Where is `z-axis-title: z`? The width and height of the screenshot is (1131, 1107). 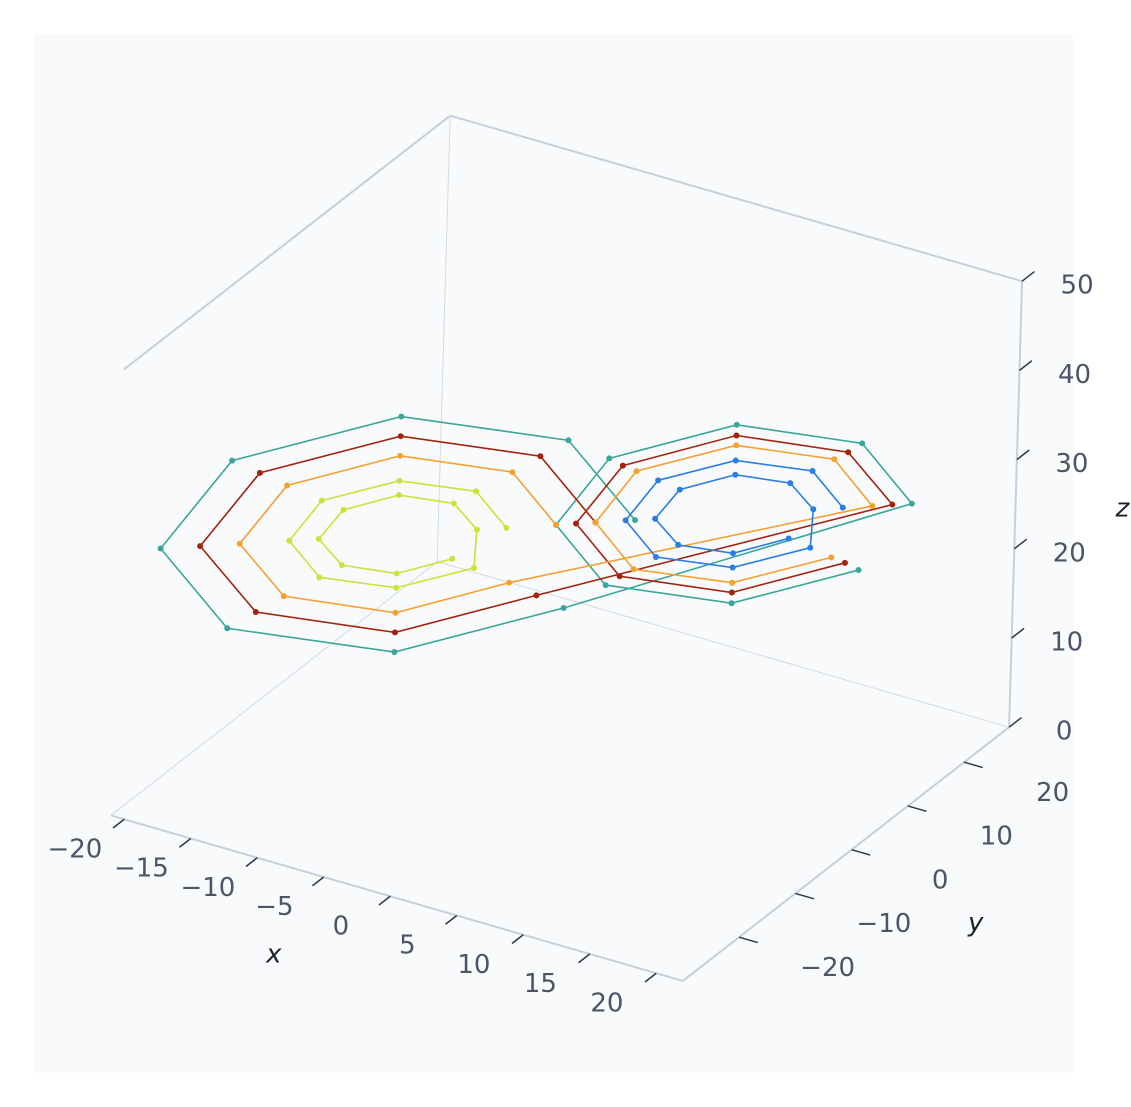
z-axis-title: z is located at coordinates (1123, 509).